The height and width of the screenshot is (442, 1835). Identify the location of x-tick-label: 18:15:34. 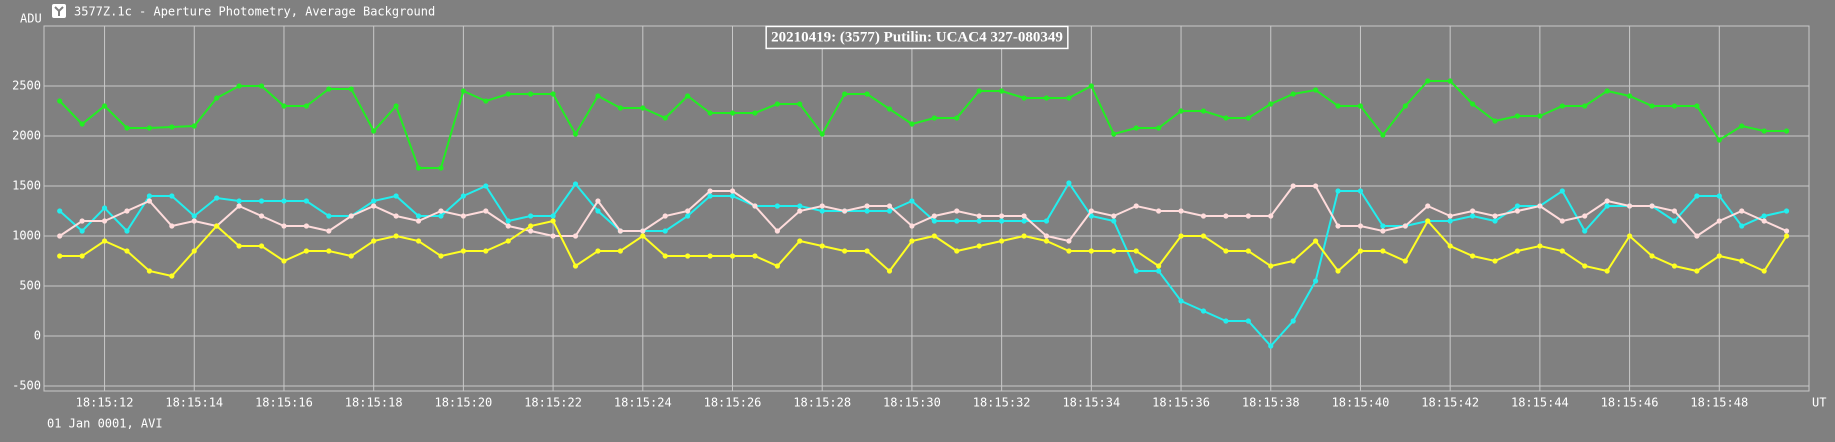
(1091, 403).